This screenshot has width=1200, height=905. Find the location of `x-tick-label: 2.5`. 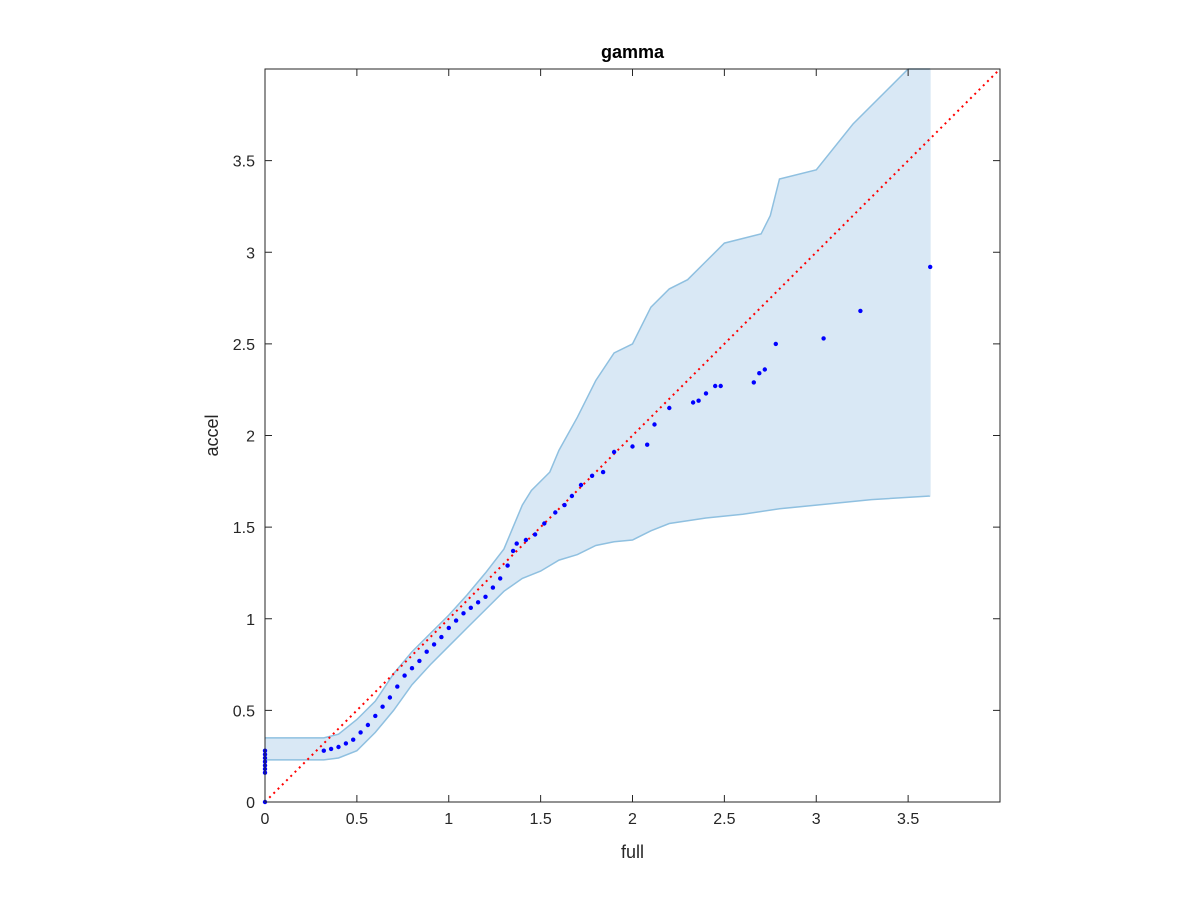

x-tick-label: 2.5 is located at coordinates (724, 819).